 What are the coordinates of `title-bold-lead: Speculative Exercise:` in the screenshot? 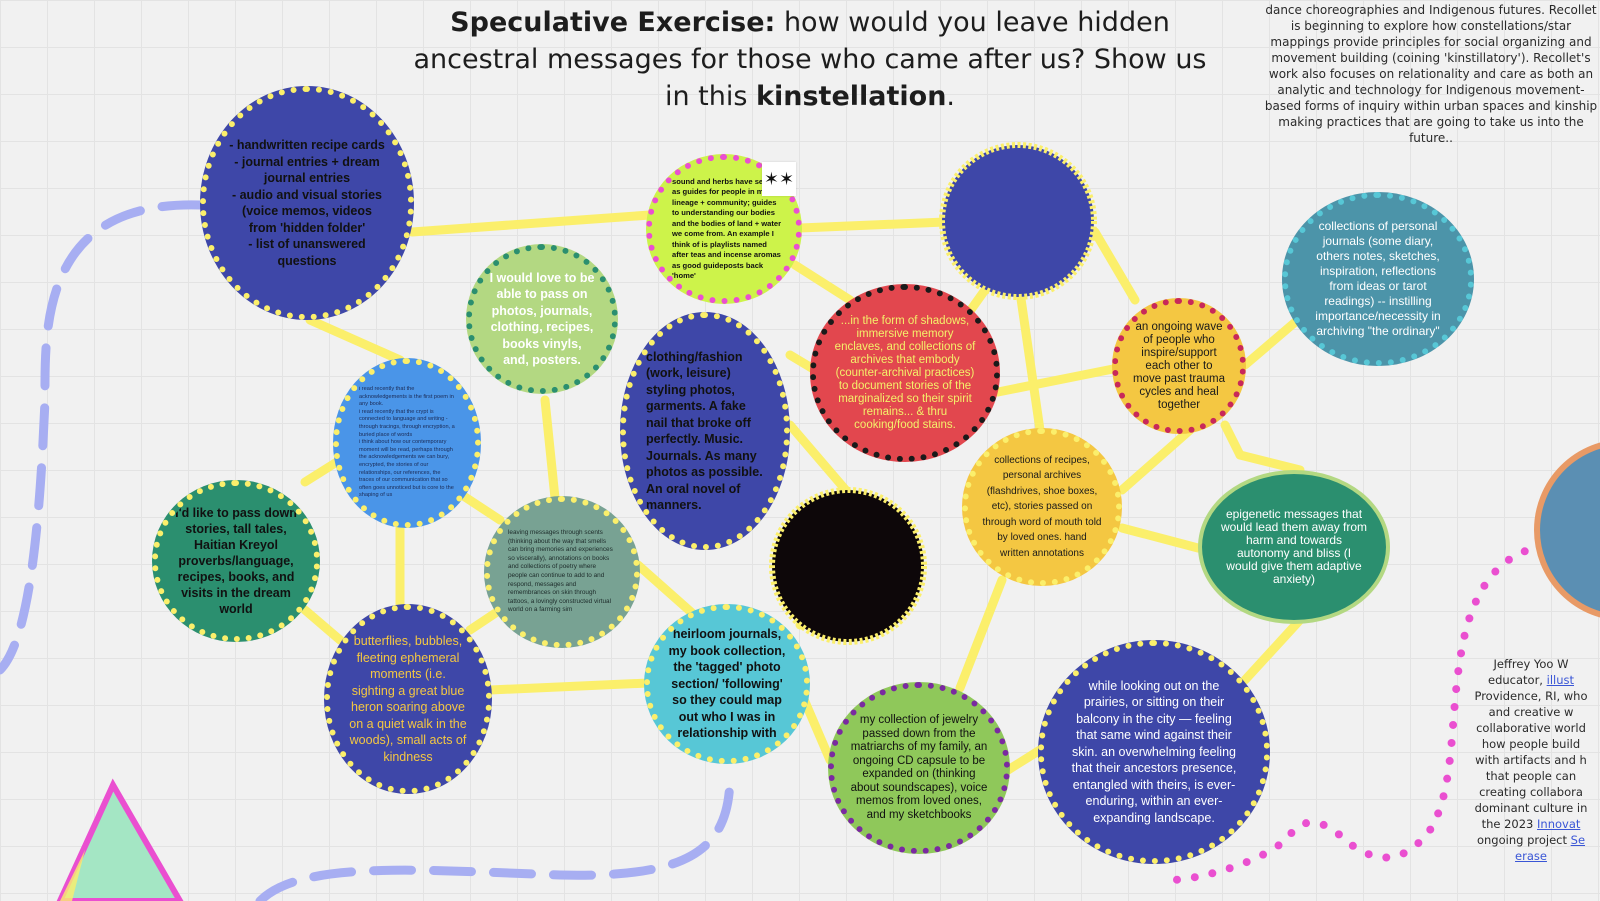 It's located at (613, 22).